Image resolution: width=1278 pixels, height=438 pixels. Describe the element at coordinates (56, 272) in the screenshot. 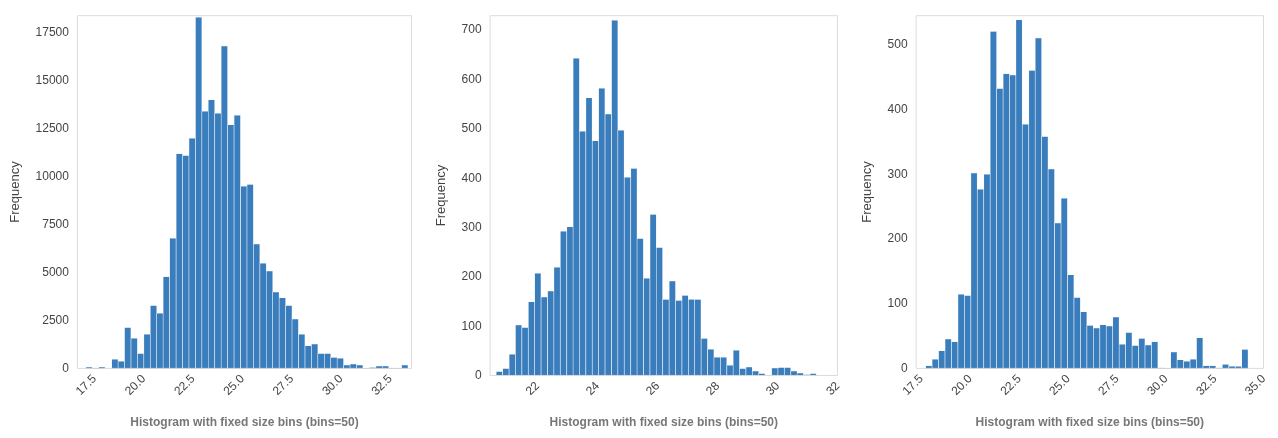

I see `y-tick-label: 5000` at that location.